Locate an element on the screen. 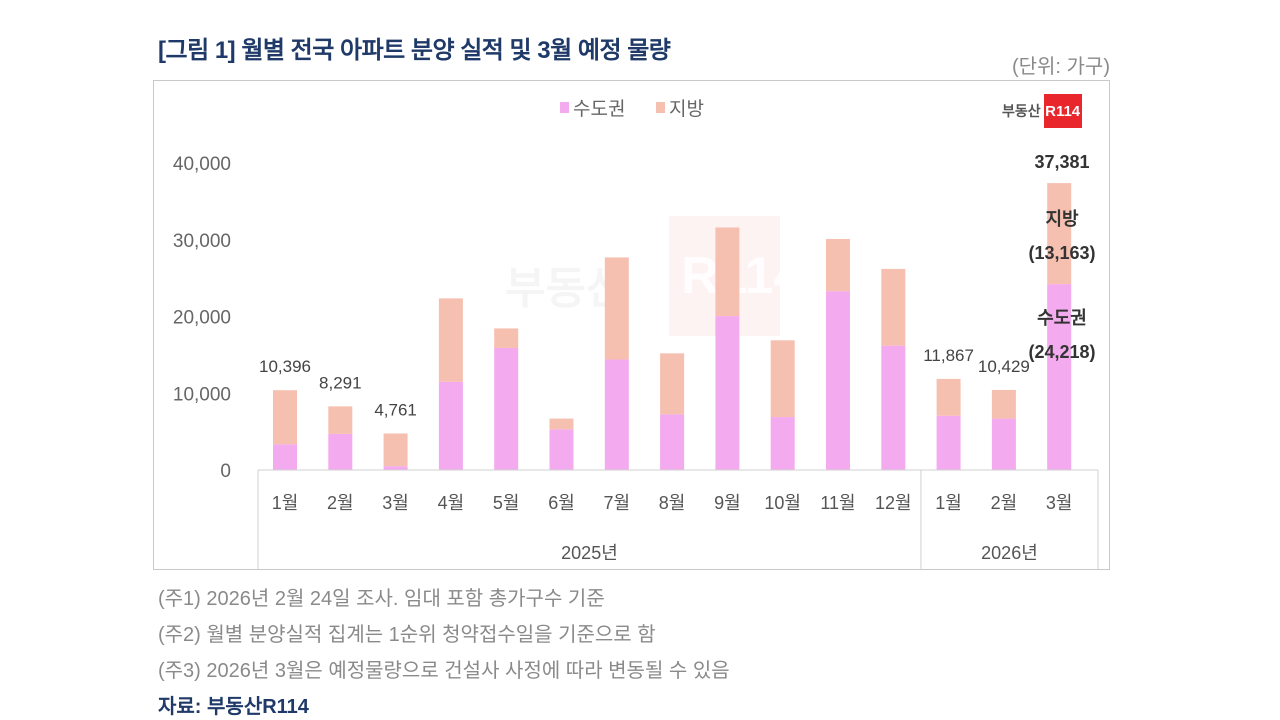 The height and width of the screenshot is (720, 1280). annotation-region-label: 지방 is located at coordinates (1062, 219).